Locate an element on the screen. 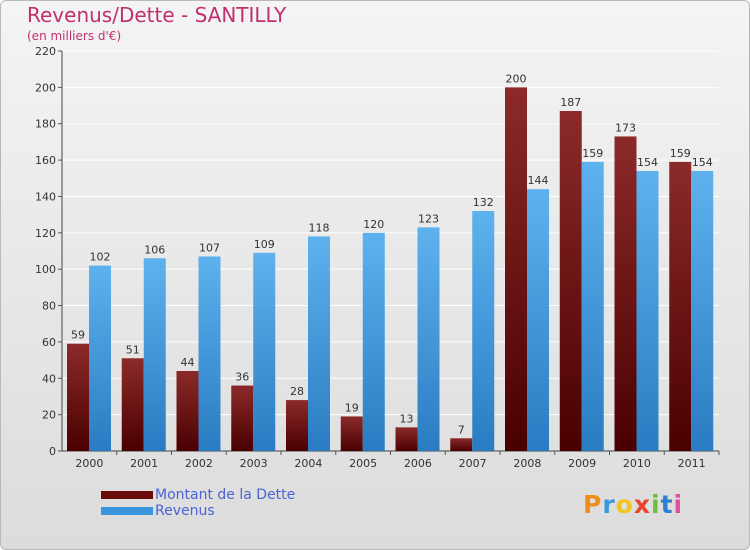 This screenshot has width=750, height=550. legend-item-revenus: Revenus is located at coordinates (198, 511).